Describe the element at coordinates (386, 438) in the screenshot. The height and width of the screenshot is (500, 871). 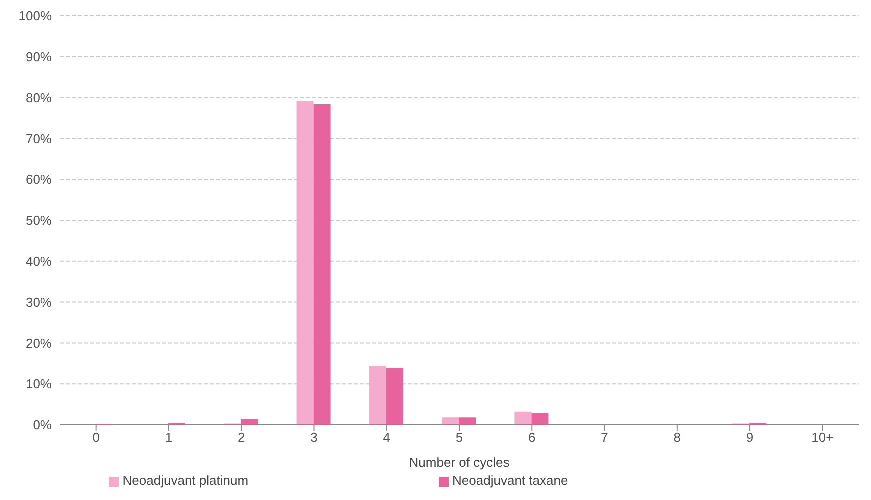
I see `x-tick-label: 4` at that location.